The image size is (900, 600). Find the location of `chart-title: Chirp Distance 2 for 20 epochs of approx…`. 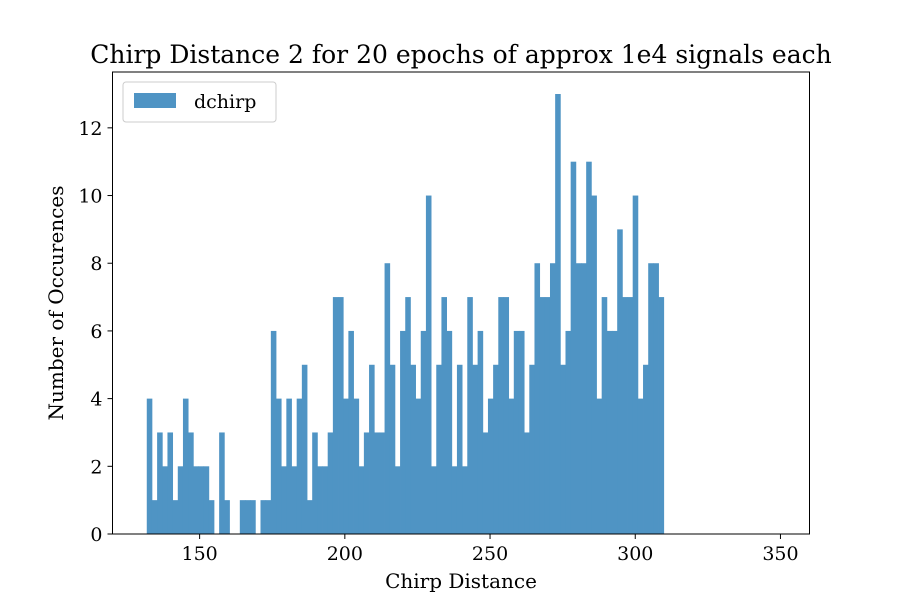

chart-title: Chirp Distance 2 for 20 epochs of approx… is located at coordinates (461, 54).